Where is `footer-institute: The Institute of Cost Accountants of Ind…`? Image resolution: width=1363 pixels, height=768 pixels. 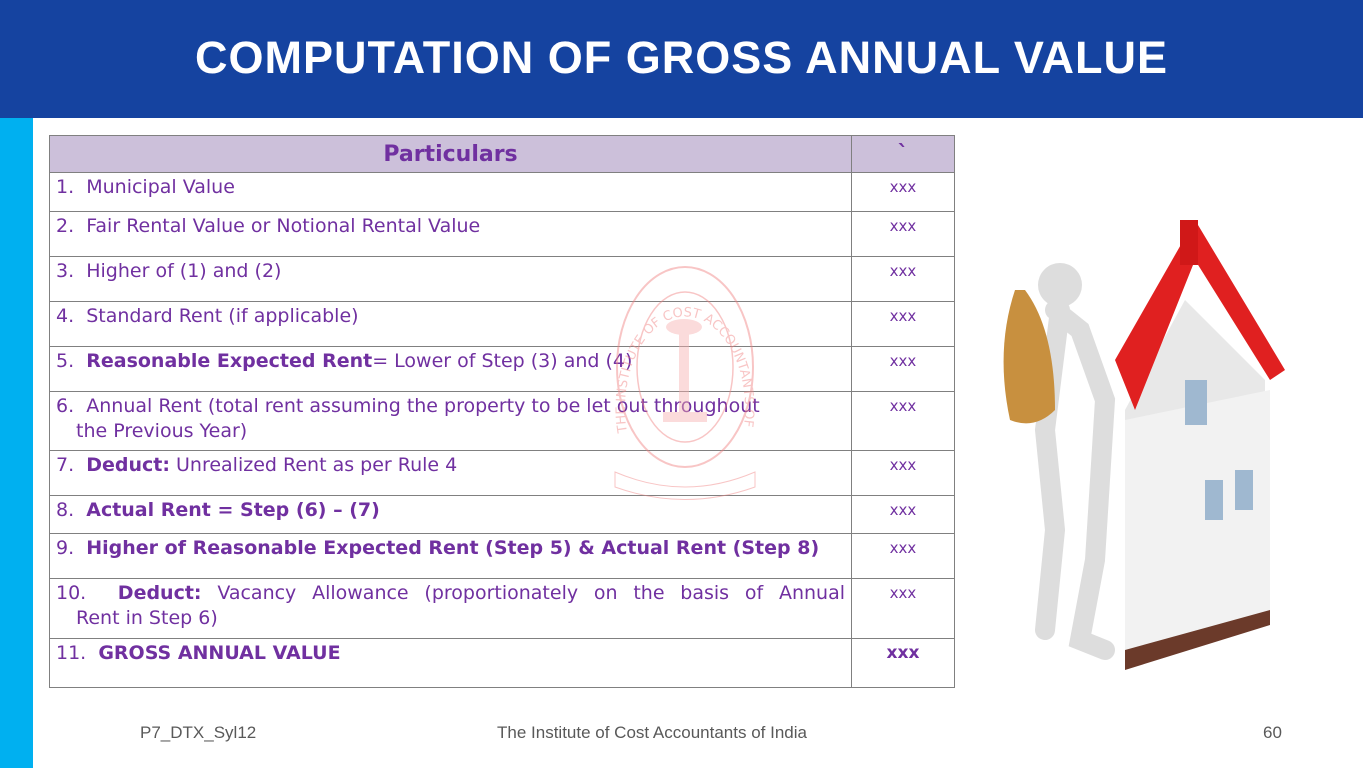 footer-institute: The Institute of Cost Accountants of Ind… is located at coordinates (652, 732).